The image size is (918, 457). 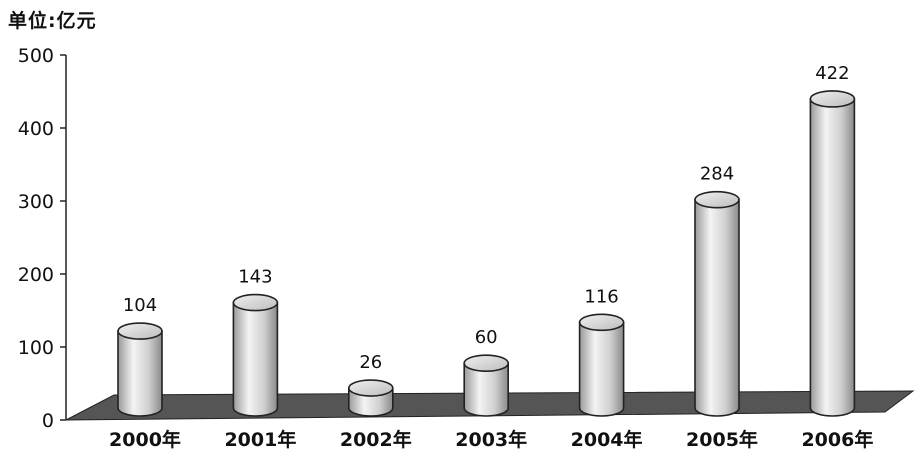 I want to click on x-tick-label: 2003年, so click(x=491, y=439).